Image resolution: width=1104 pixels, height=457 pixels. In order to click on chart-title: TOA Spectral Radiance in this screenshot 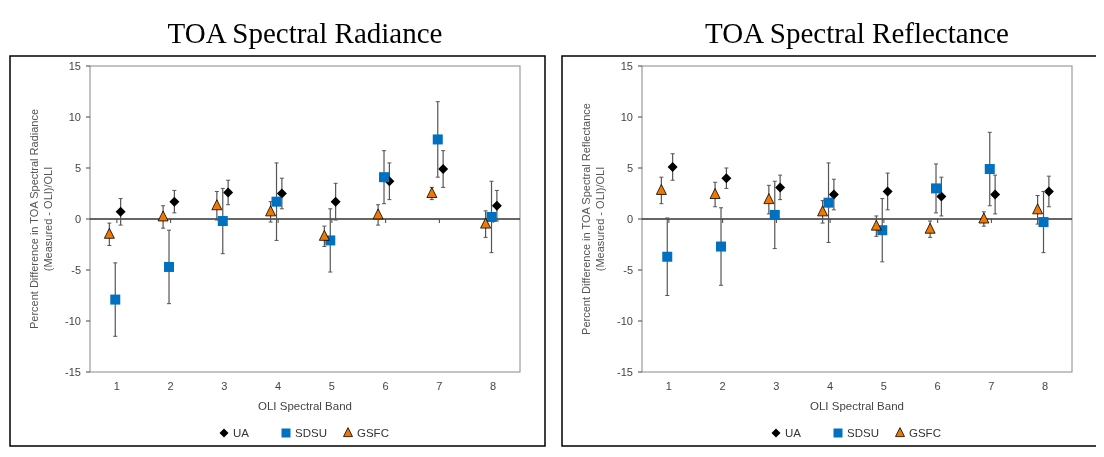, I will do `click(305, 33)`.